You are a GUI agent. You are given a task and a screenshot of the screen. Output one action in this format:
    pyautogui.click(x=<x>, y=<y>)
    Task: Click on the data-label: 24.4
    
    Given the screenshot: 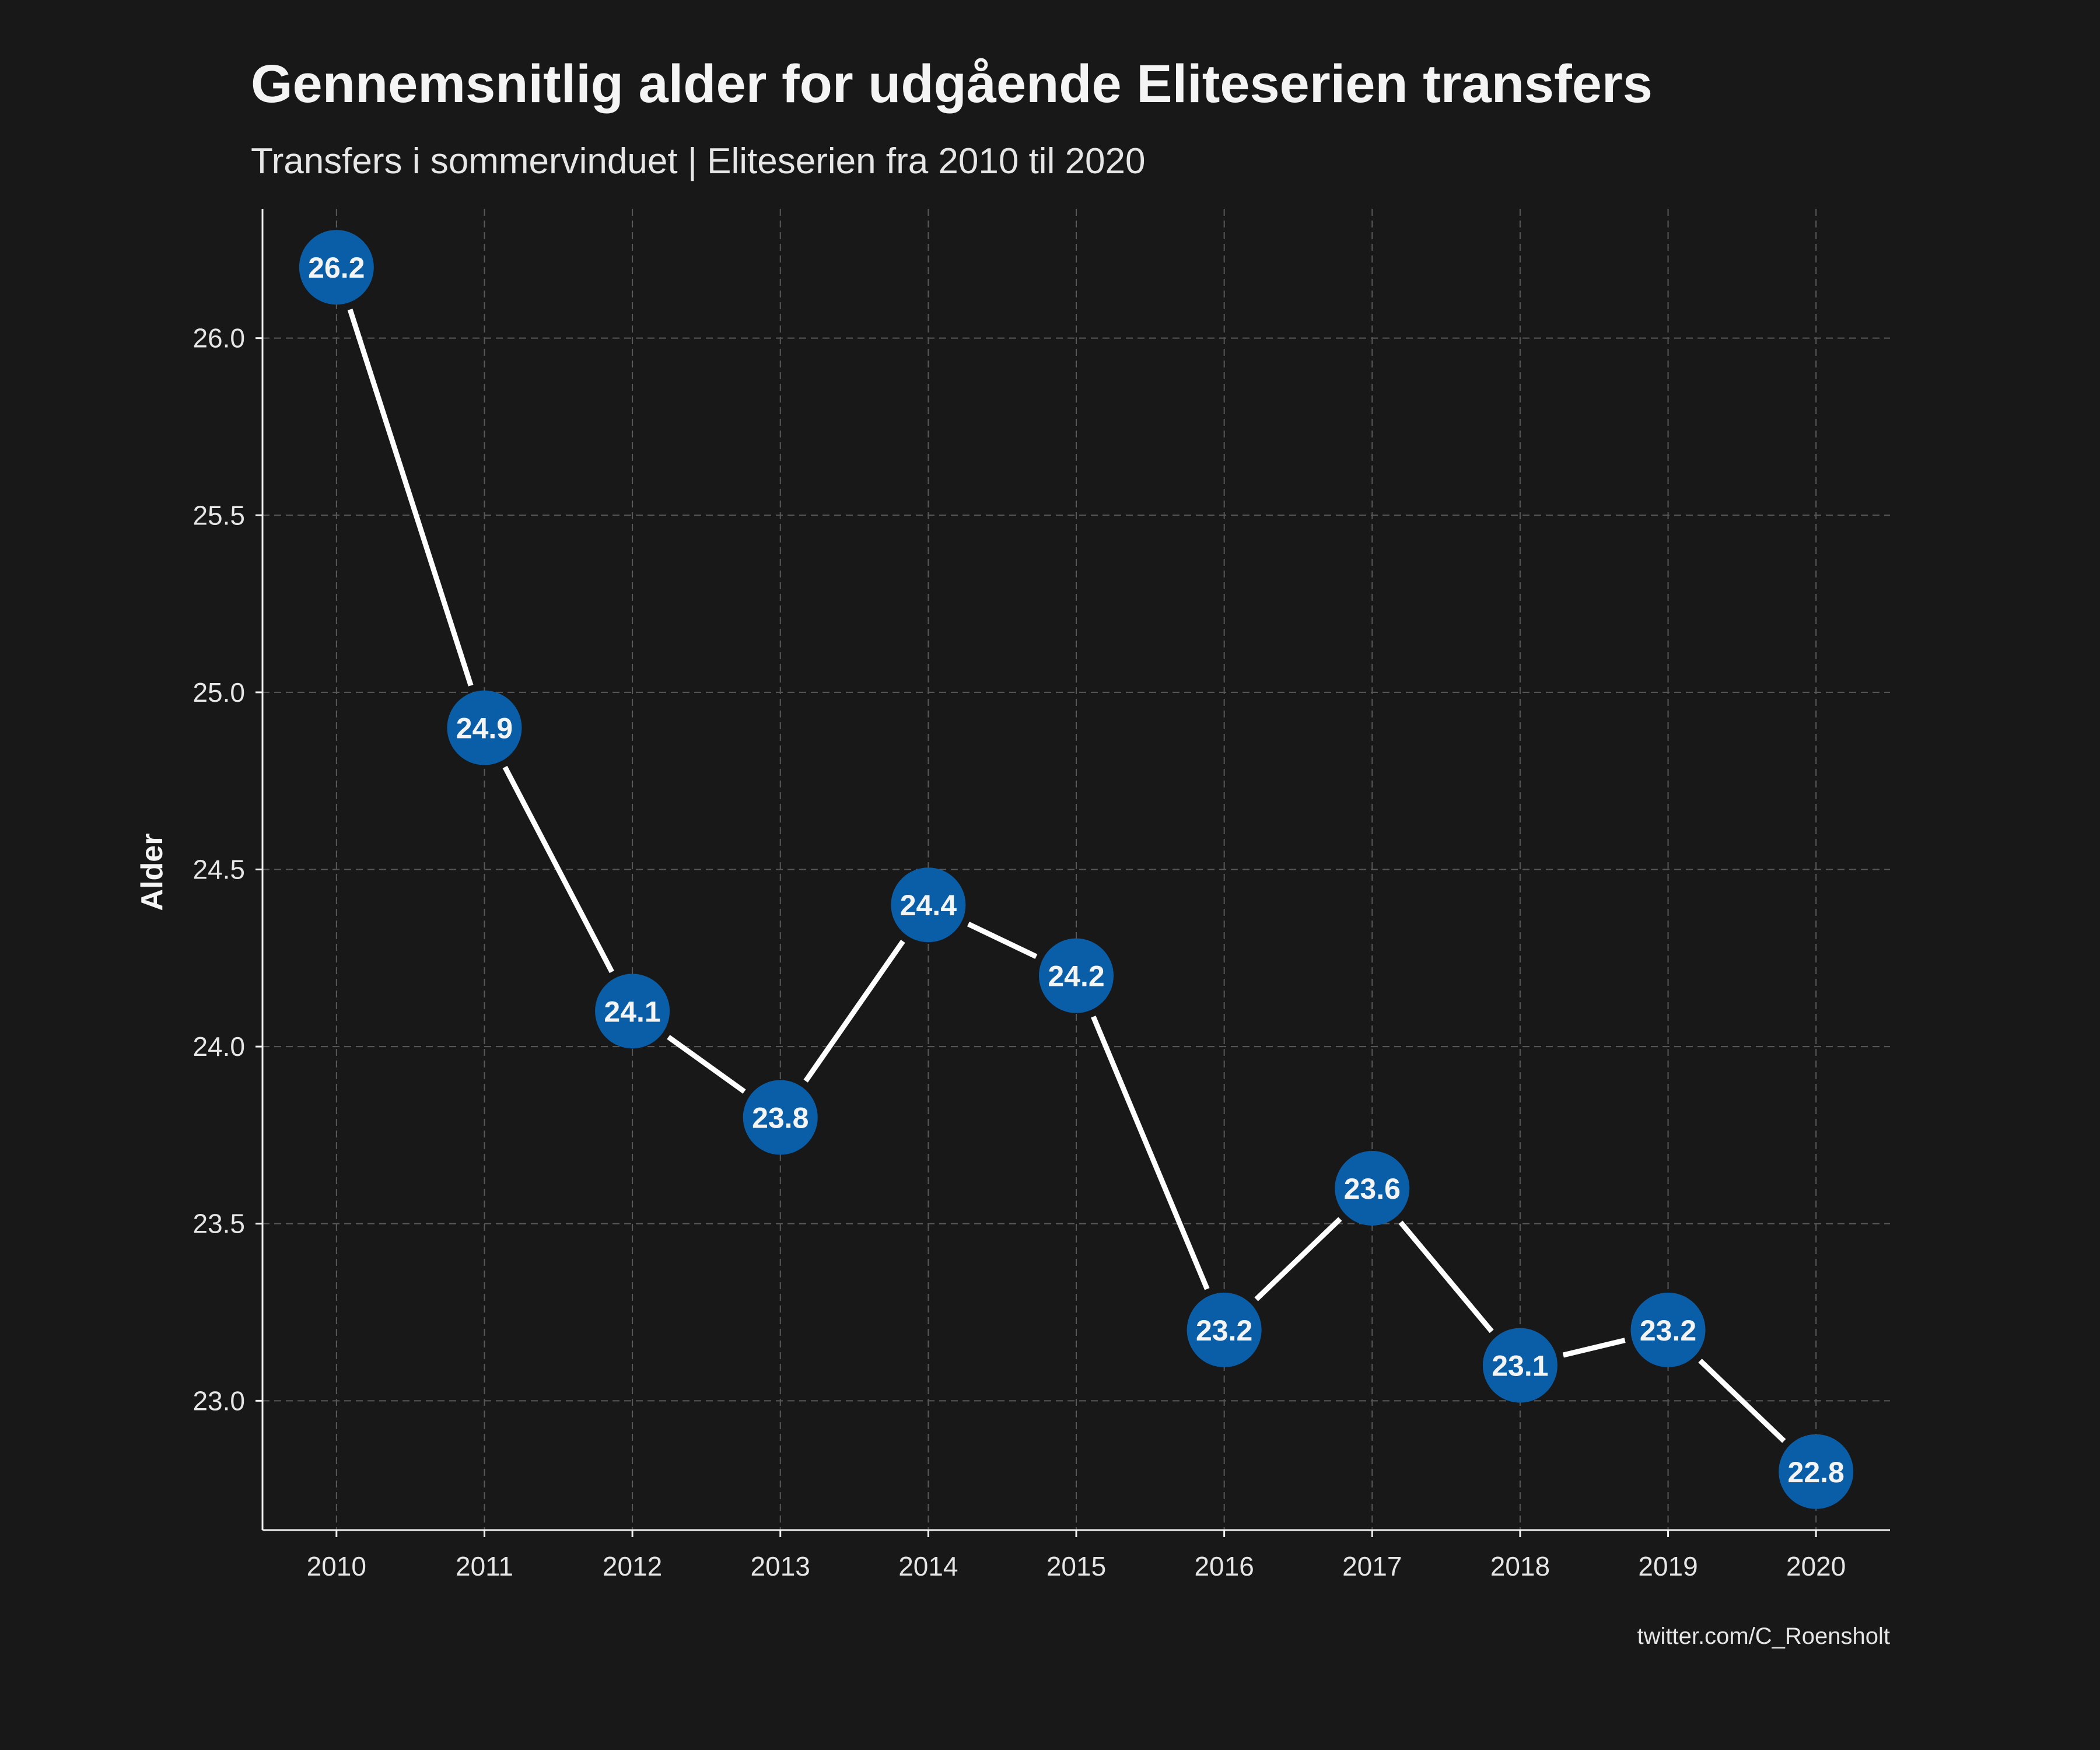 What is the action you would take?
    pyautogui.click(x=928, y=905)
    